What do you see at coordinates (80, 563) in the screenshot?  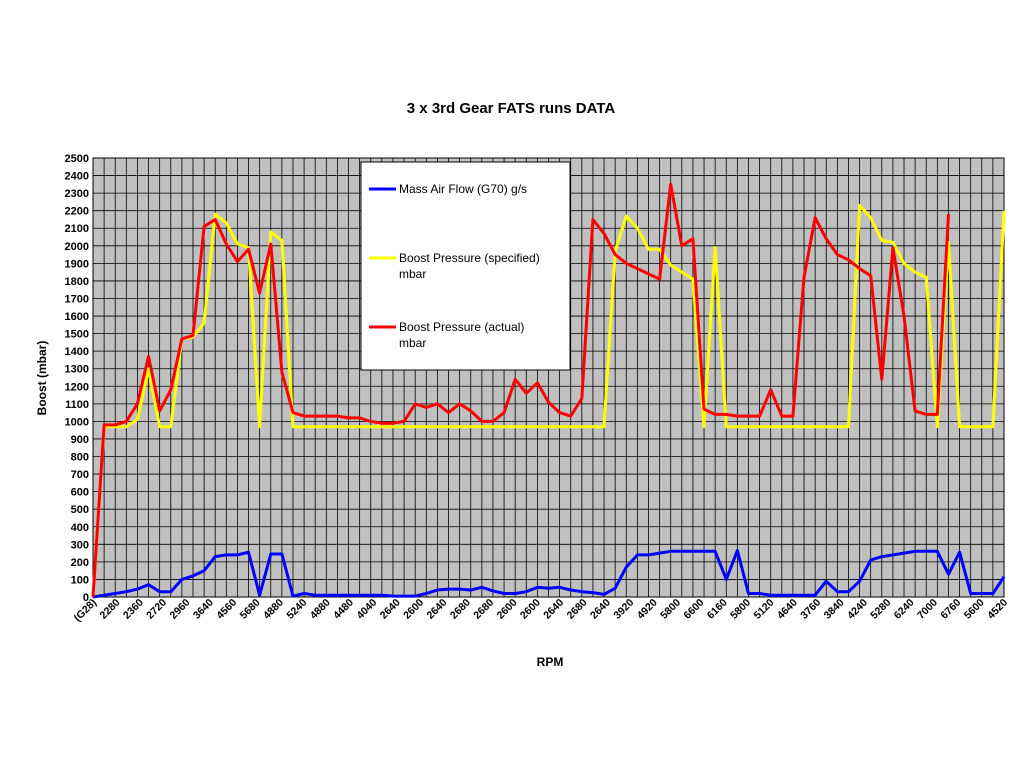 I see `y-tick-label: 200` at bounding box center [80, 563].